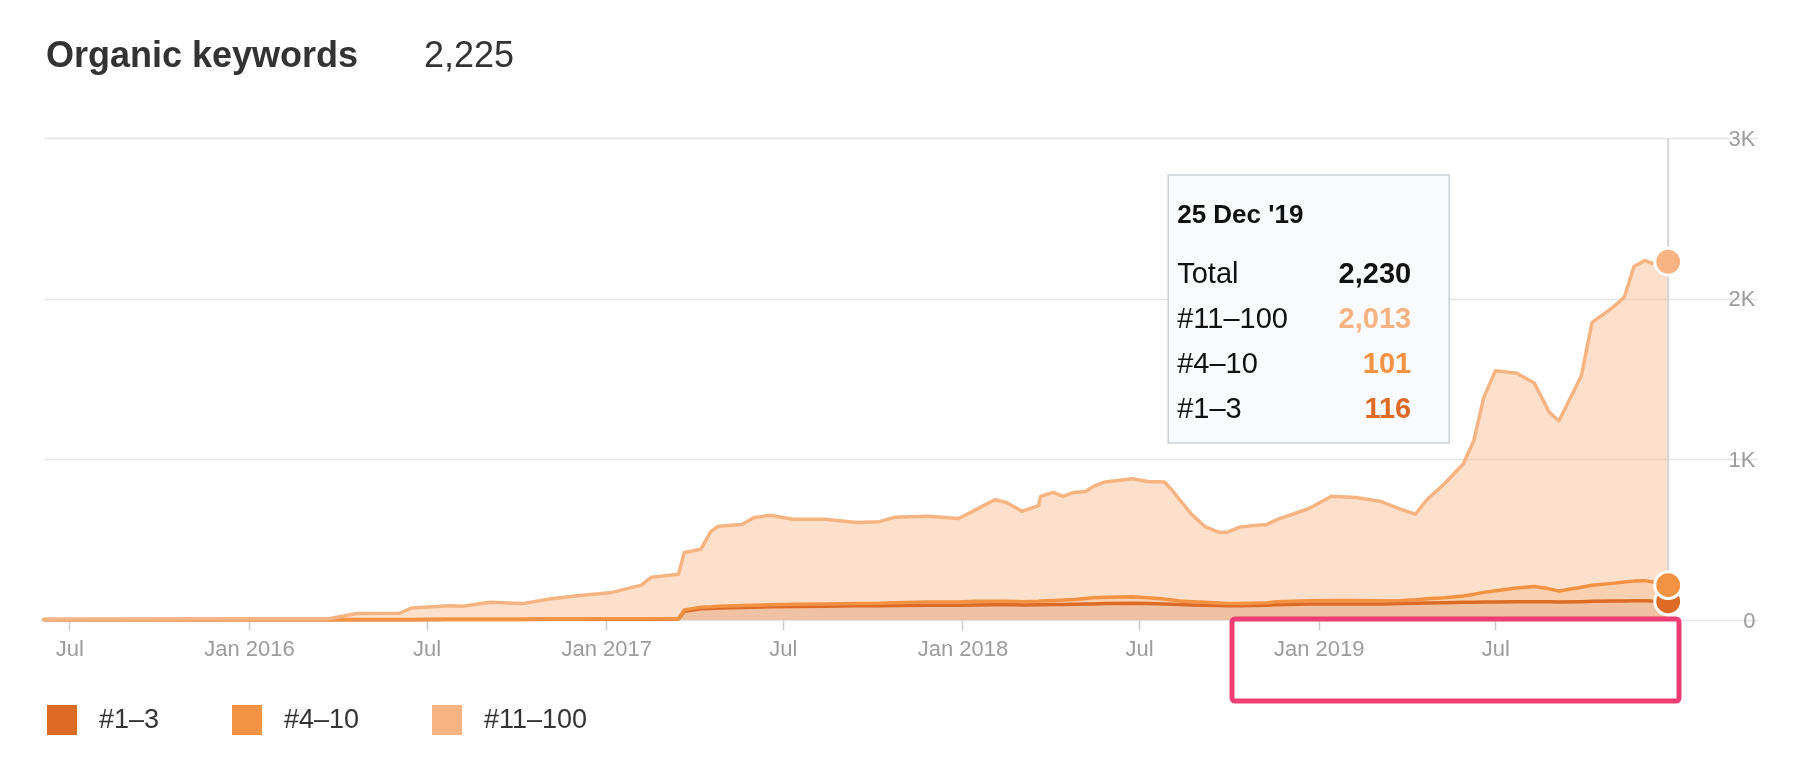  I want to click on annotation: Total, so click(1208, 273).